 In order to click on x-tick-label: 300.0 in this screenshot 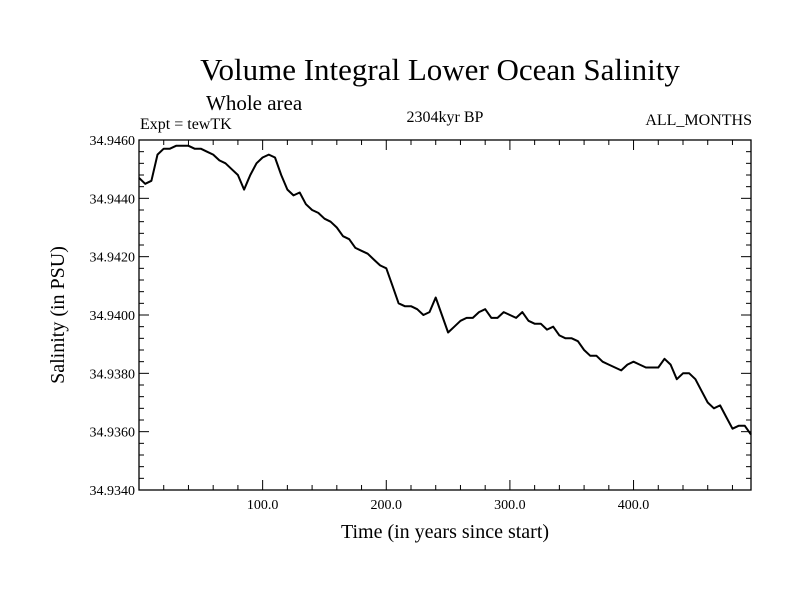, I will do `click(510, 505)`.